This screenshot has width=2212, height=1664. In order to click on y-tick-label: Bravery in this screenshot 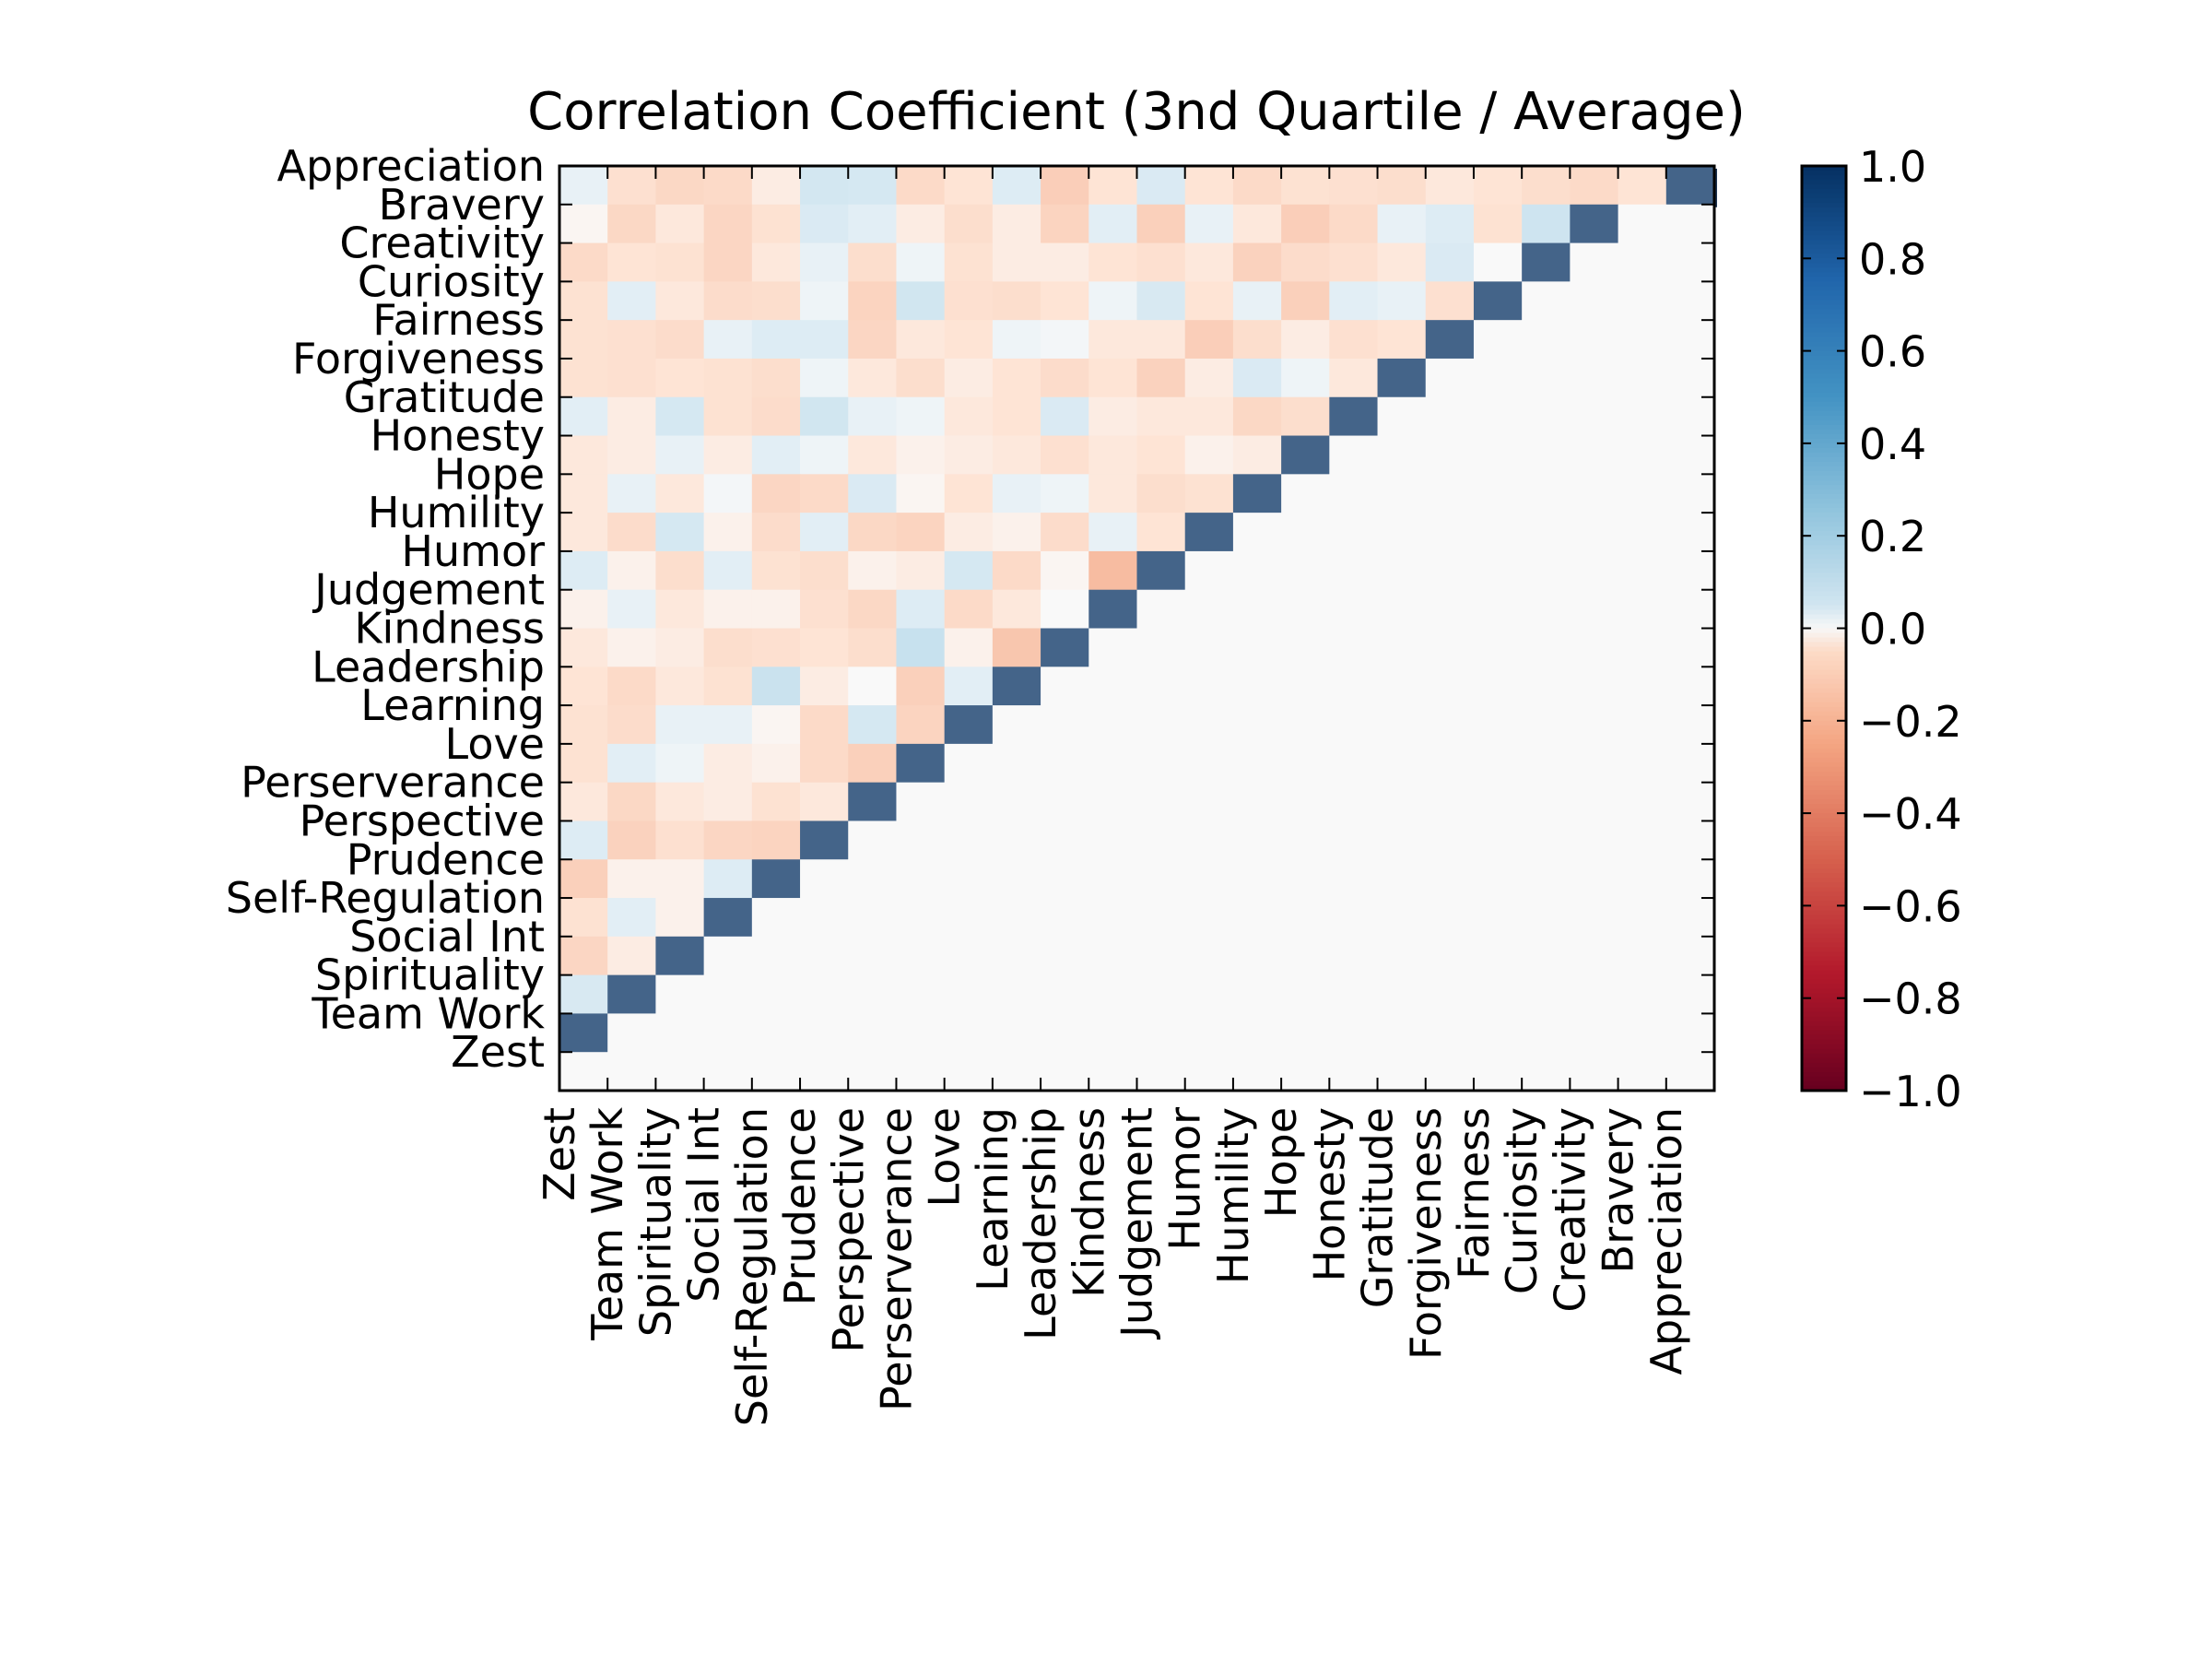, I will do `click(462, 205)`.